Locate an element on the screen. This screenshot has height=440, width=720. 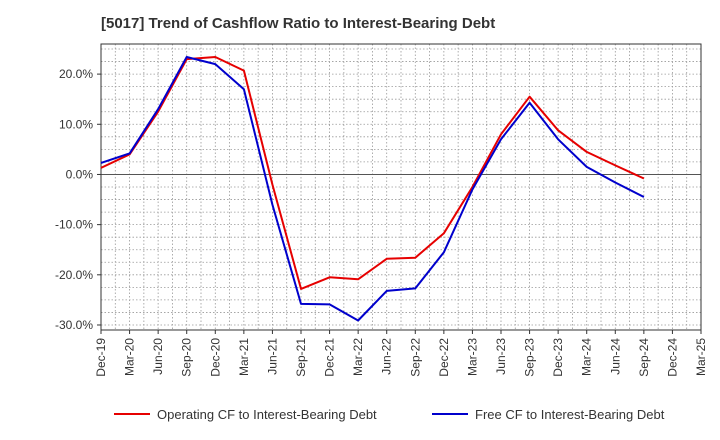
y-tick-label: 20.0% is located at coordinates (76, 74).